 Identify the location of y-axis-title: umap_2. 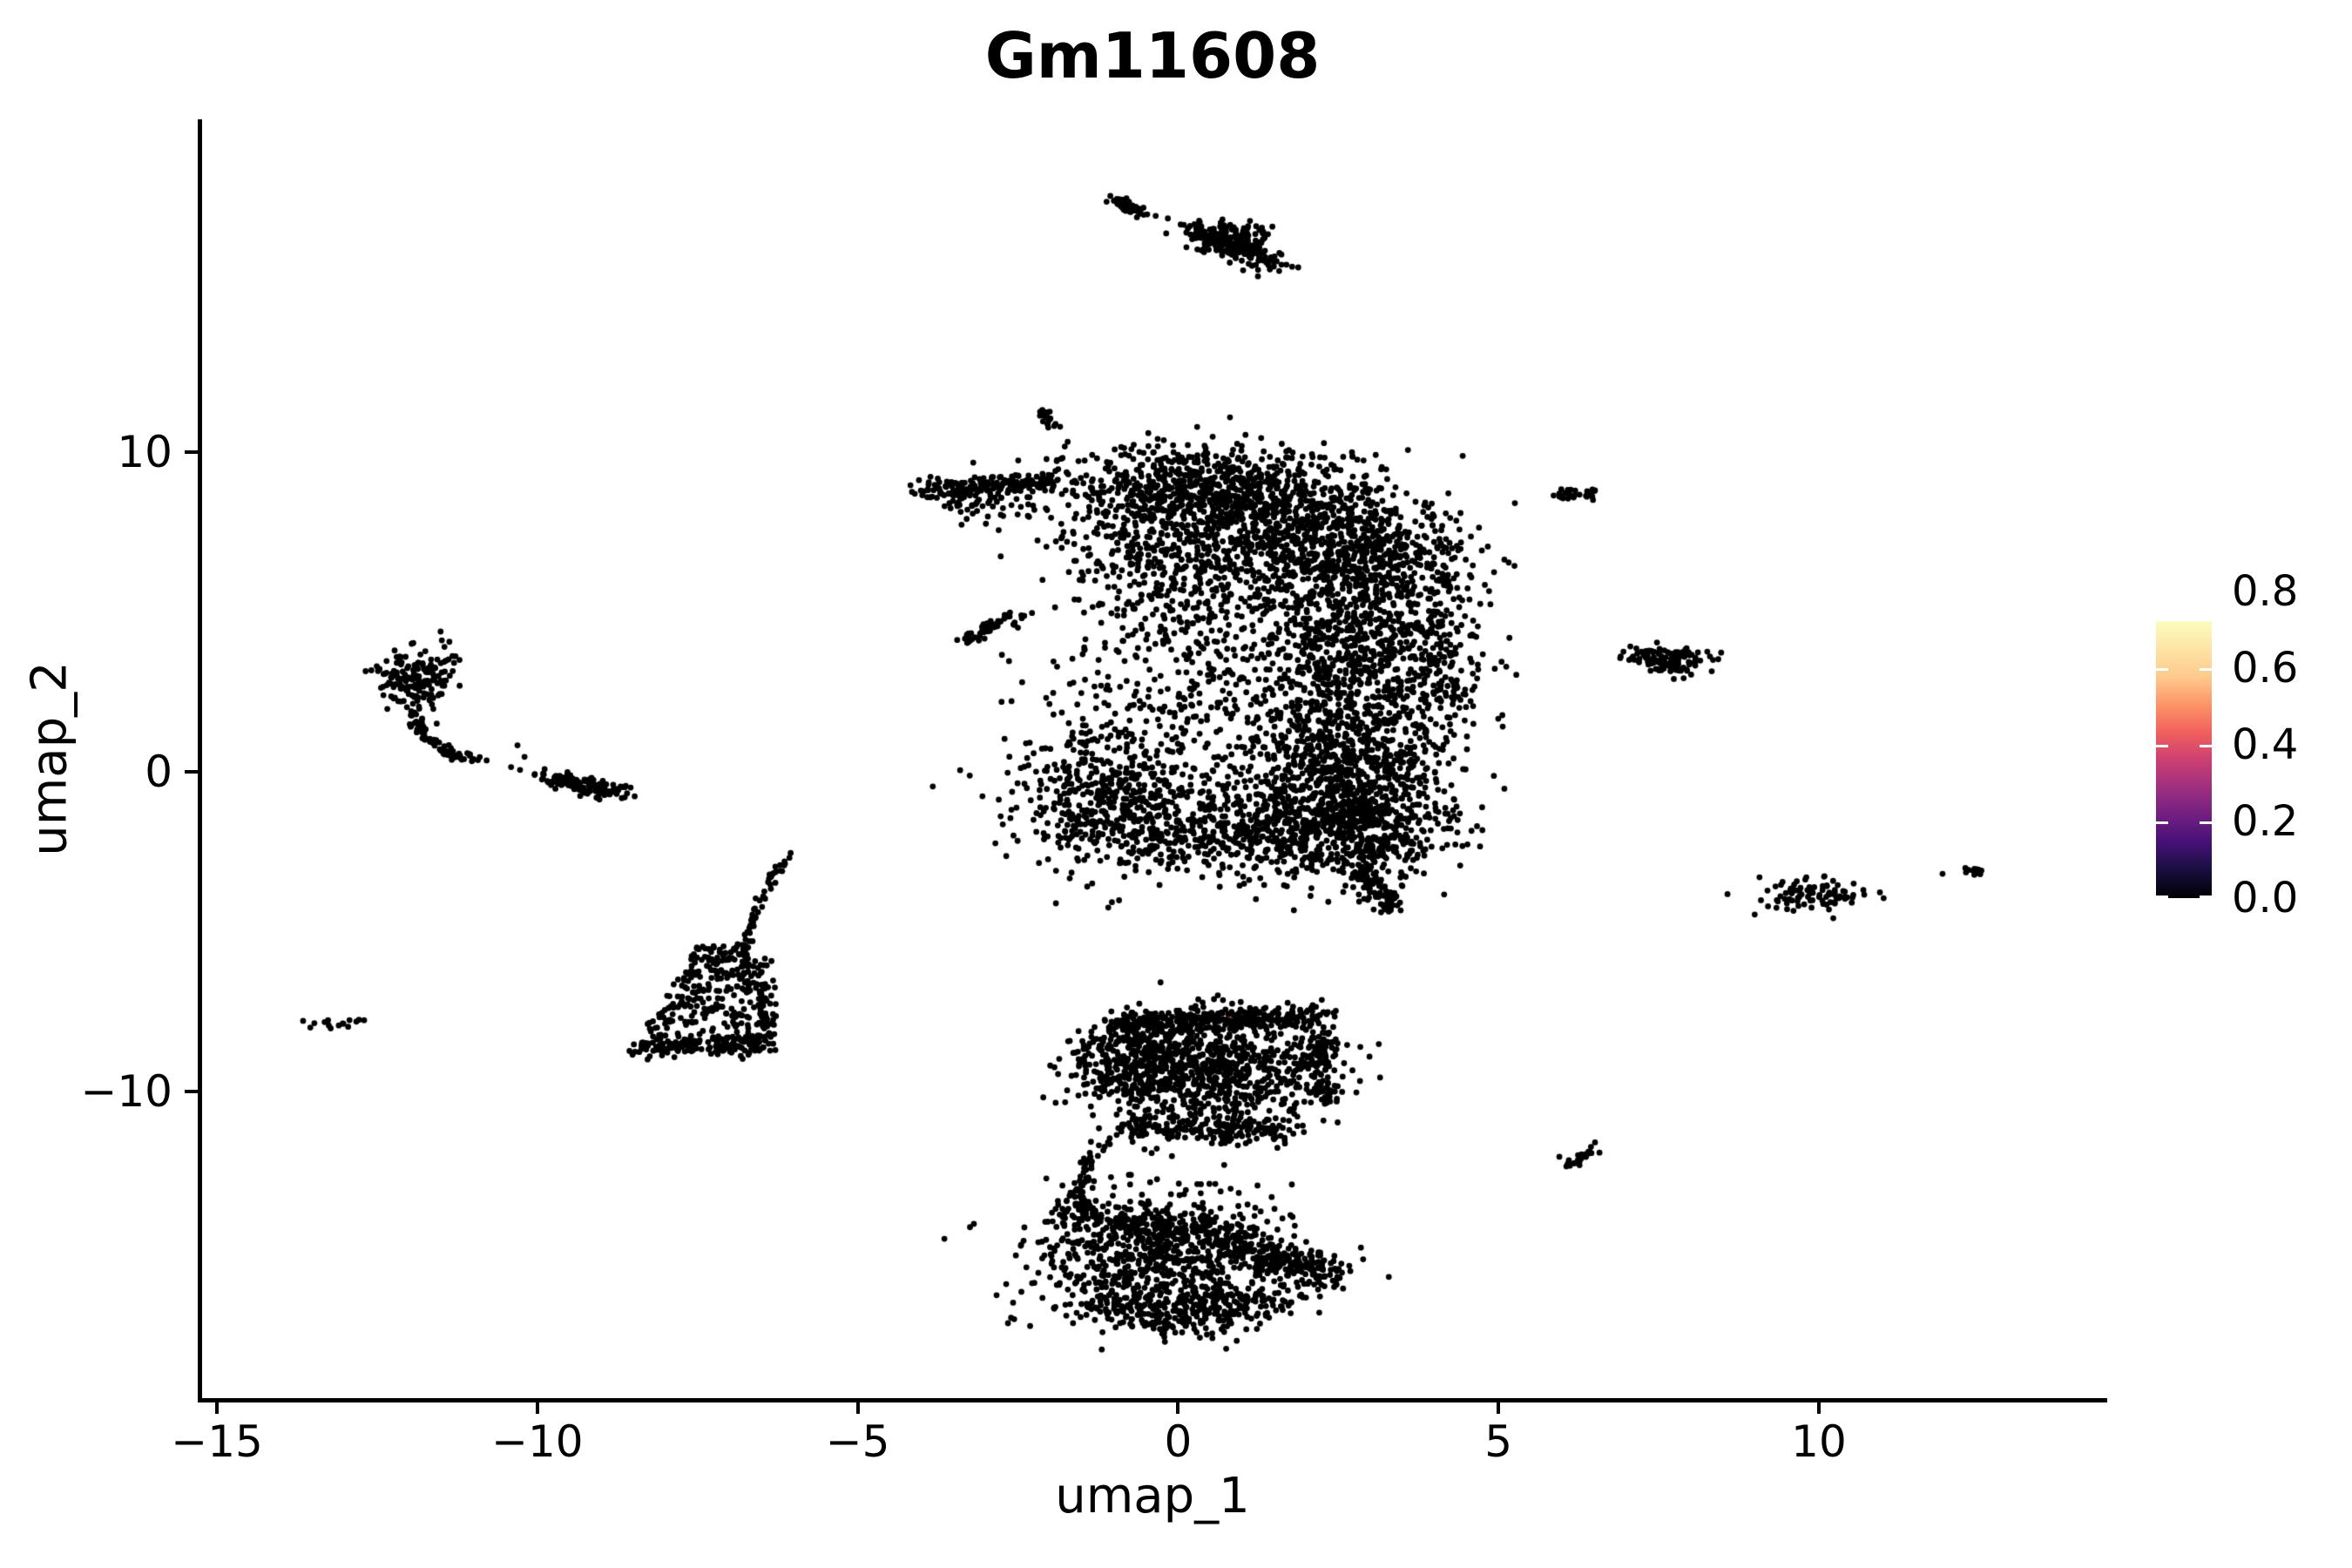
(49, 758).